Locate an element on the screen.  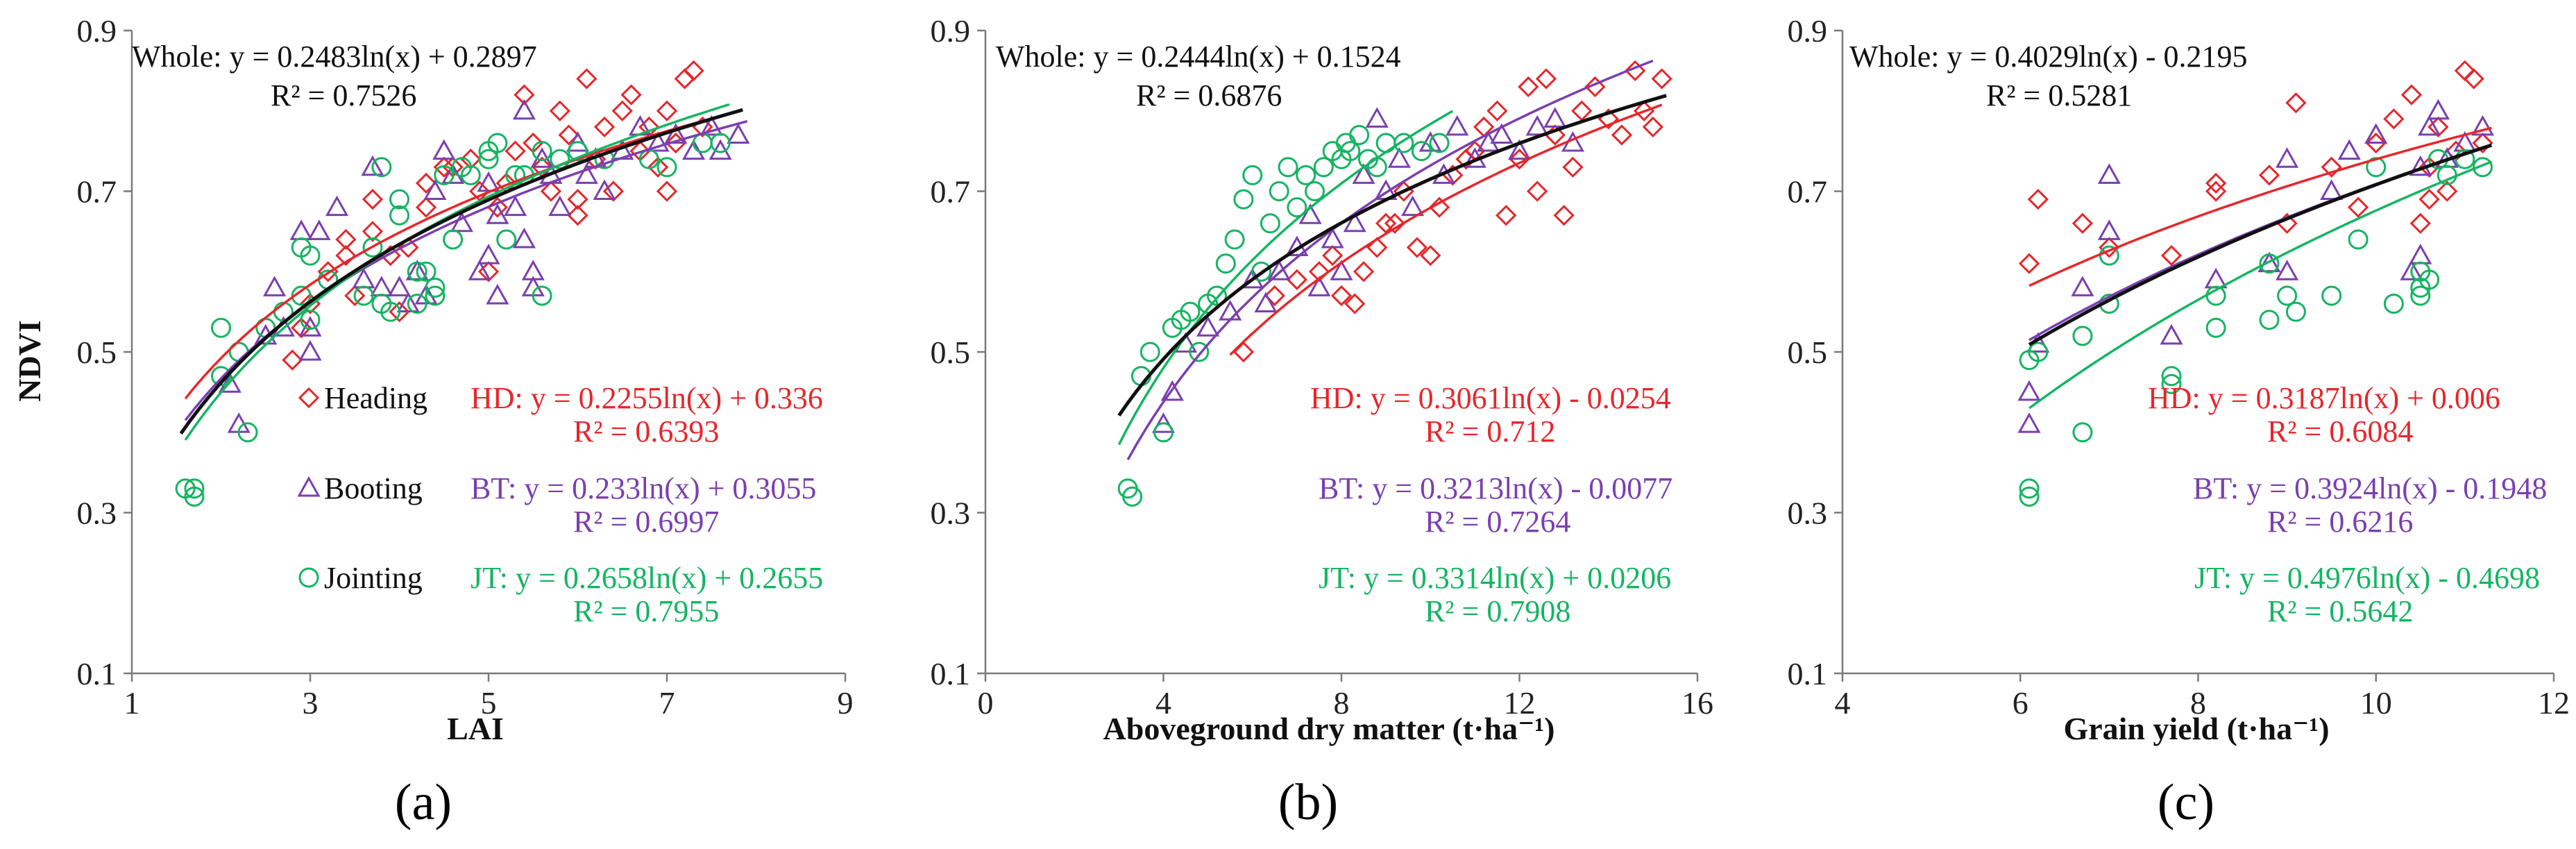
y-tick-label: 0.9 is located at coordinates (1808, 31).